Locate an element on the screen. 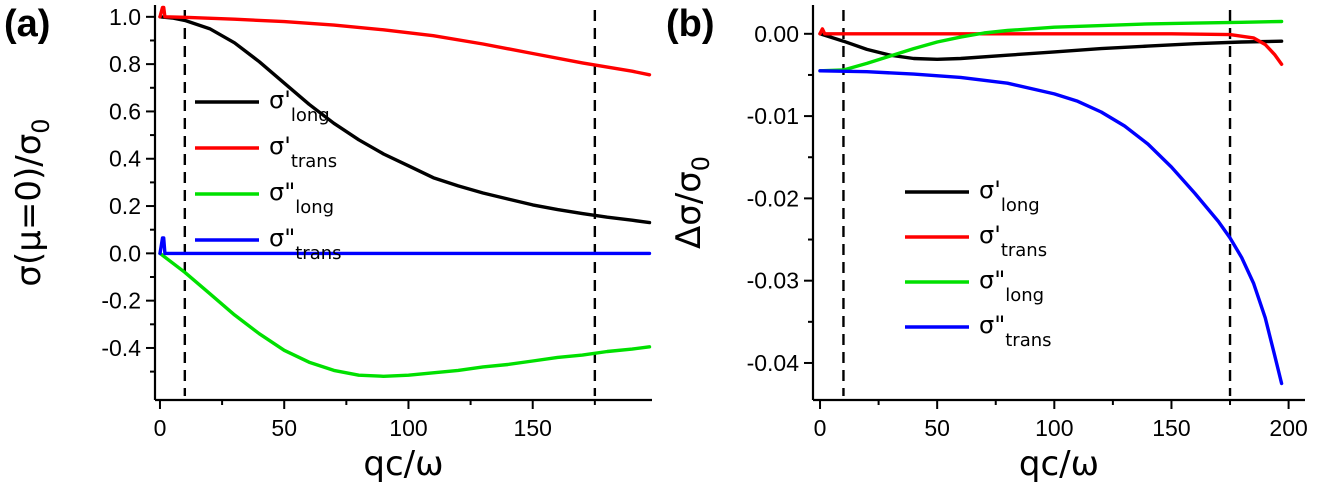  x-tick-label-1: 0 is located at coordinates (160, 428).